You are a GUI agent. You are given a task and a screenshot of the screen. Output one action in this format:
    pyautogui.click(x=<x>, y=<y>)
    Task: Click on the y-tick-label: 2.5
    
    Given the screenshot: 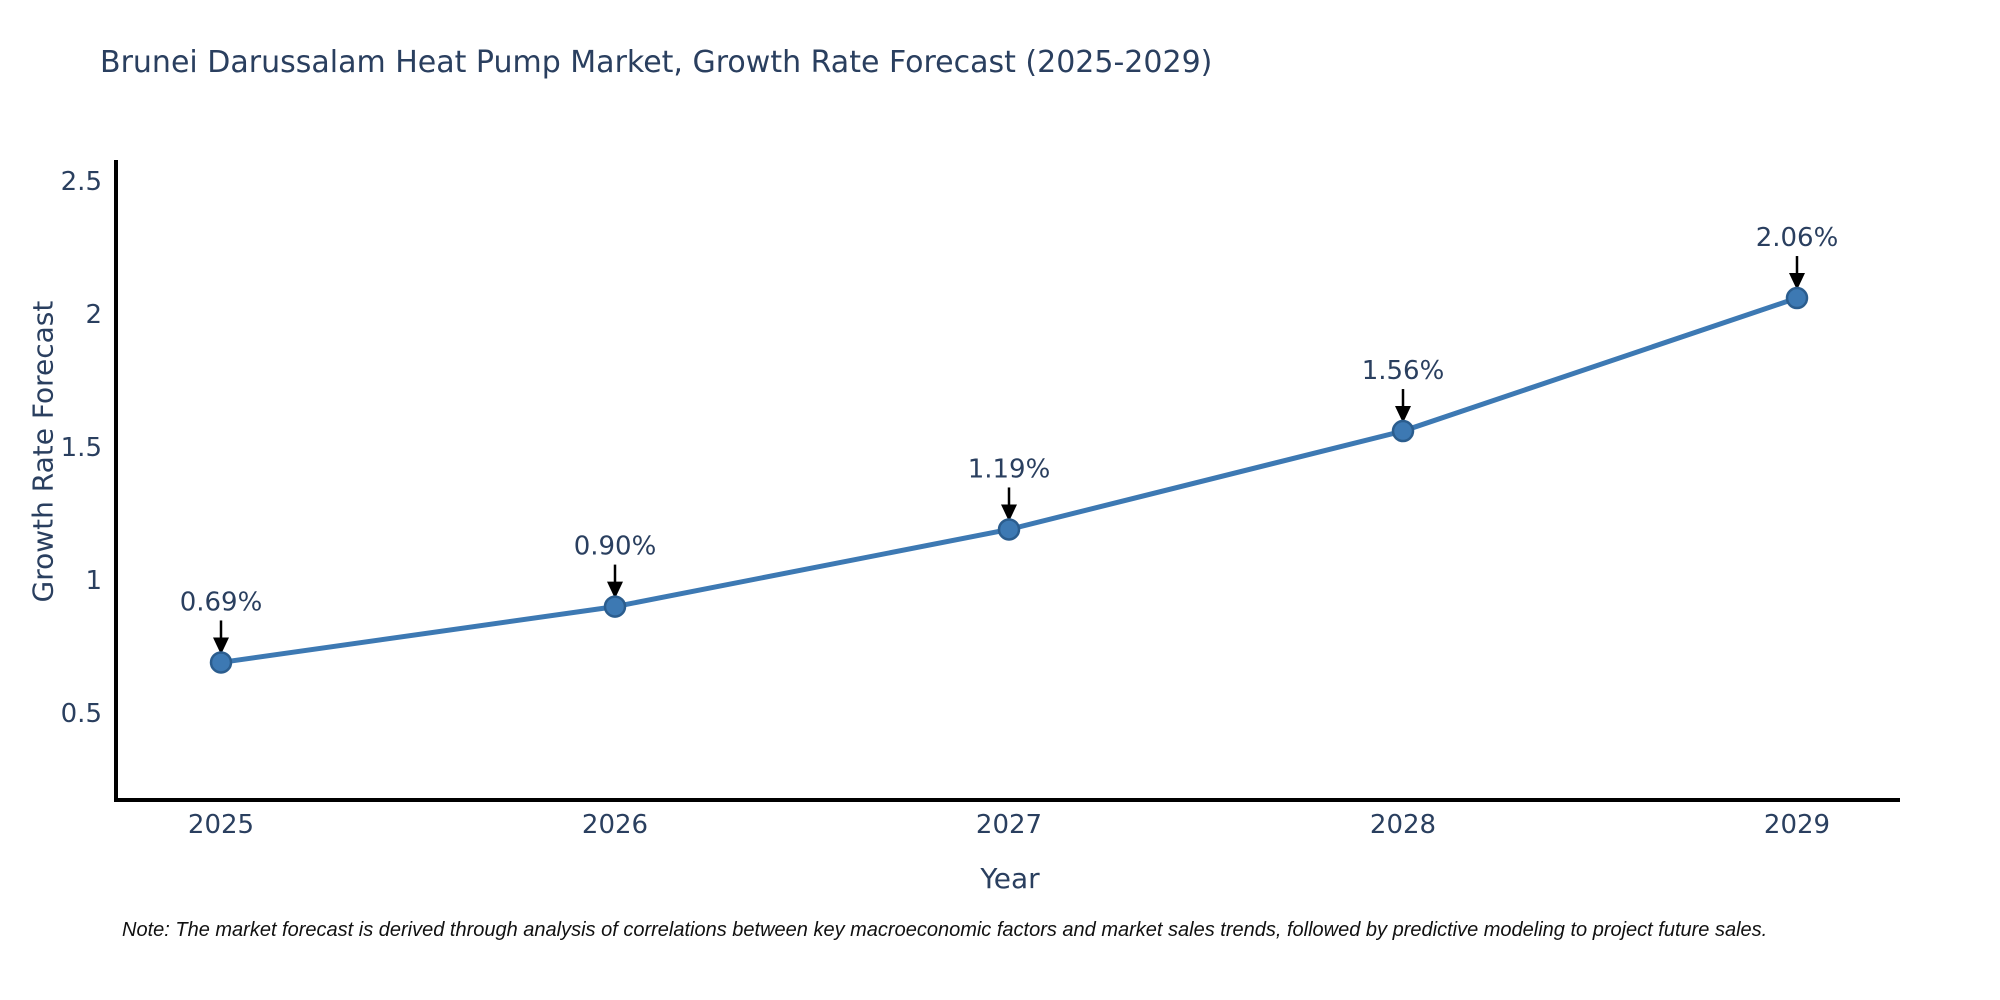 What is the action you would take?
    pyautogui.click(x=81, y=182)
    